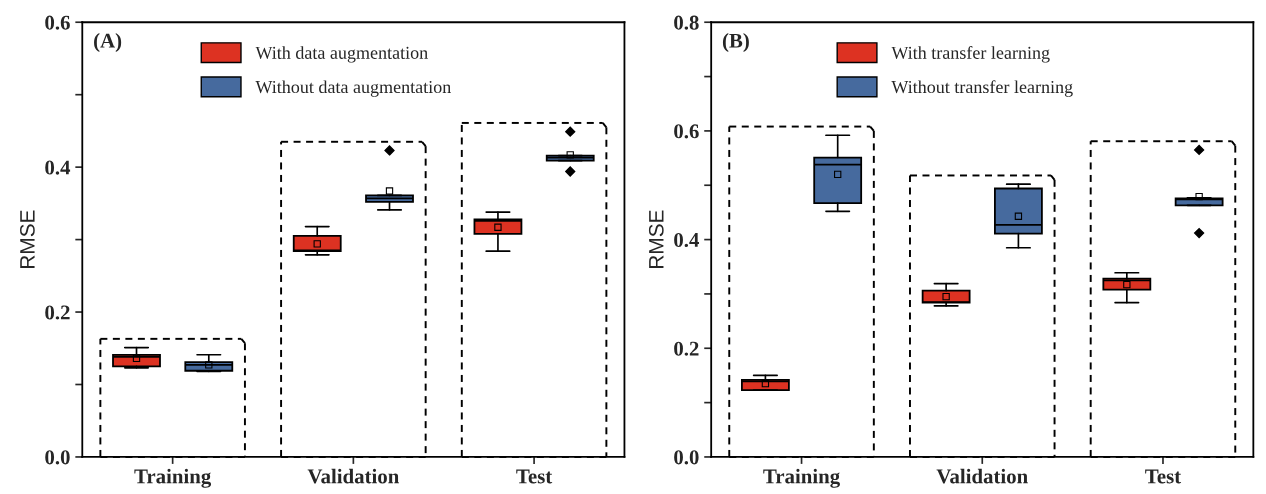 Image resolution: width=1266 pixels, height=494 pixels. What do you see at coordinates (735, 42) in the screenshot?
I see `annotation: (B)` at bounding box center [735, 42].